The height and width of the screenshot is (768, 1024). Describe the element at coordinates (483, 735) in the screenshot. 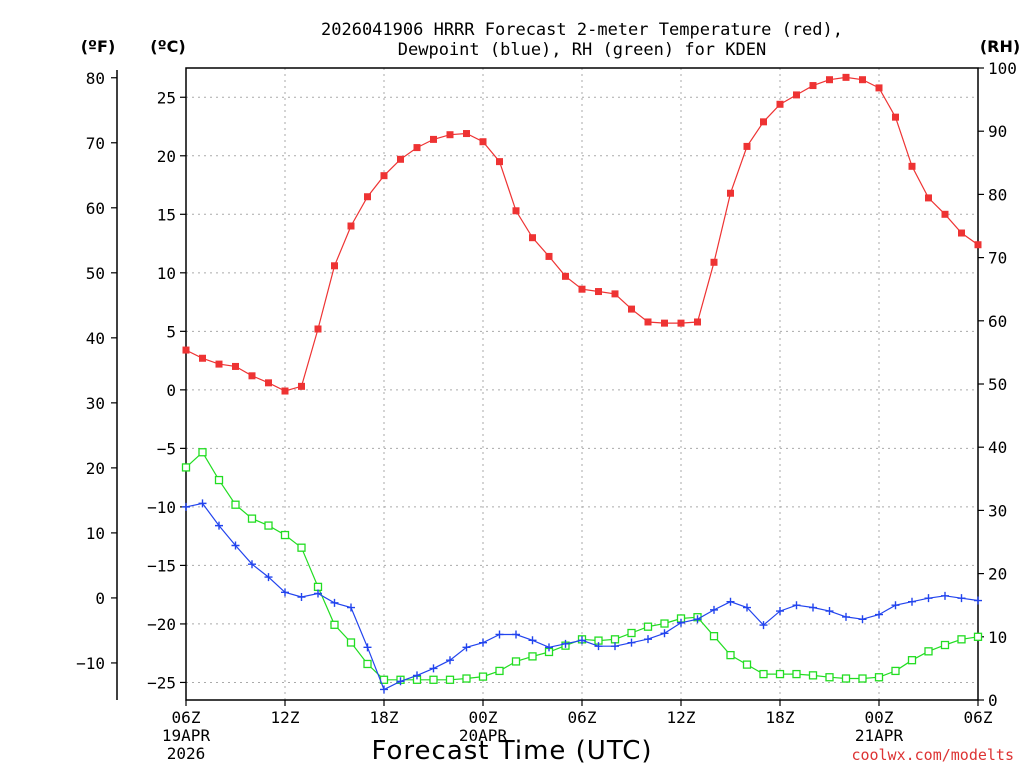

I see `time-date-label: 20APR` at that location.